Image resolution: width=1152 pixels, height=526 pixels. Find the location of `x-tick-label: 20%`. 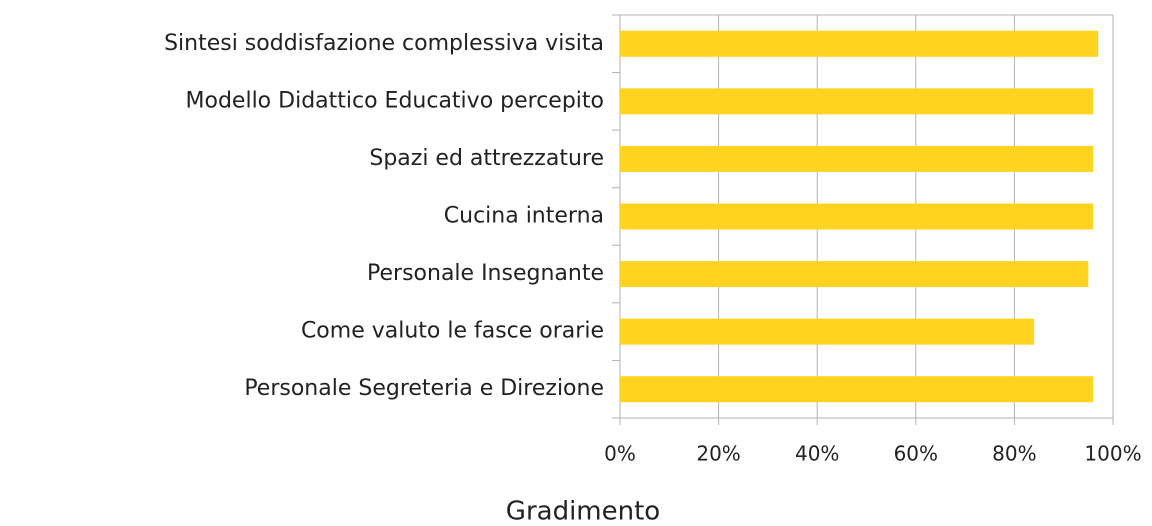

x-tick-label: 20% is located at coordinates (718, 454).